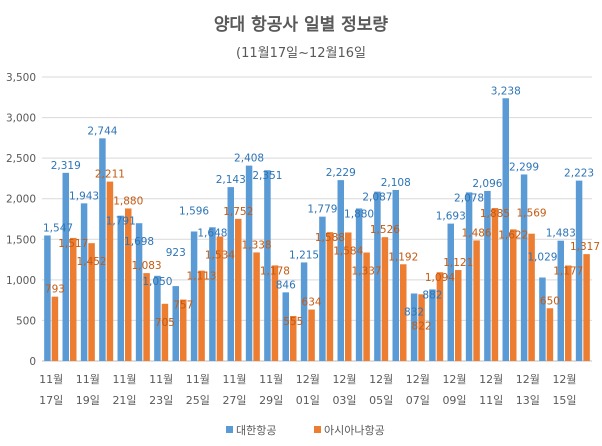 The width and height of the screenshot is (602, 446). What do you see at coordinates (21, 119) in the screenshot?
I see `y-tick-label: 3,000` at bounding box center [21, 119].